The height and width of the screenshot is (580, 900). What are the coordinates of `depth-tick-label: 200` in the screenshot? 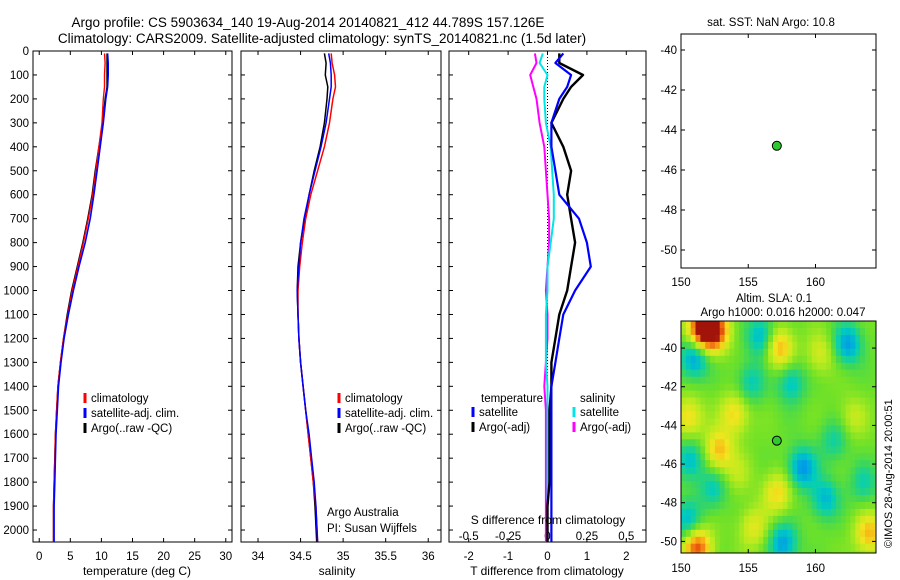 It's located at (19, 100).